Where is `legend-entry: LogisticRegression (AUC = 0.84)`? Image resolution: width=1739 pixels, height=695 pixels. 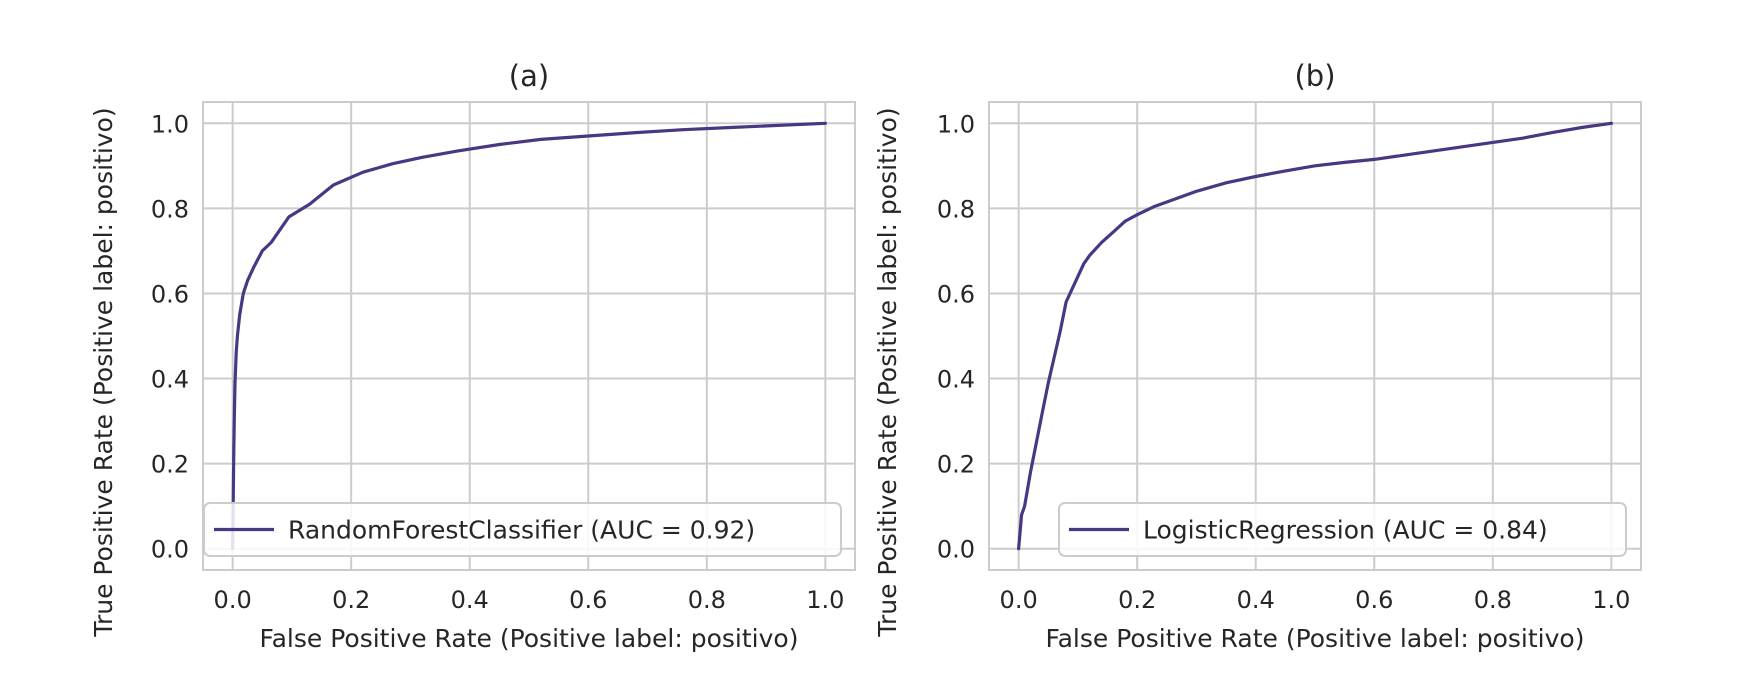 legend-entry: LogisticRegression (AUC = 0.84) is located at coordinates (1345, 530).